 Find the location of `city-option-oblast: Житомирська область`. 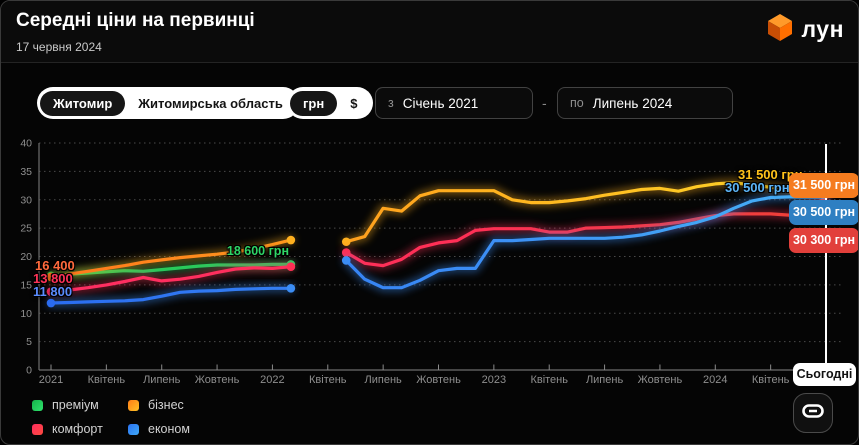

city-option-oblast: Житомирська область is located at coordinates (210, 103).